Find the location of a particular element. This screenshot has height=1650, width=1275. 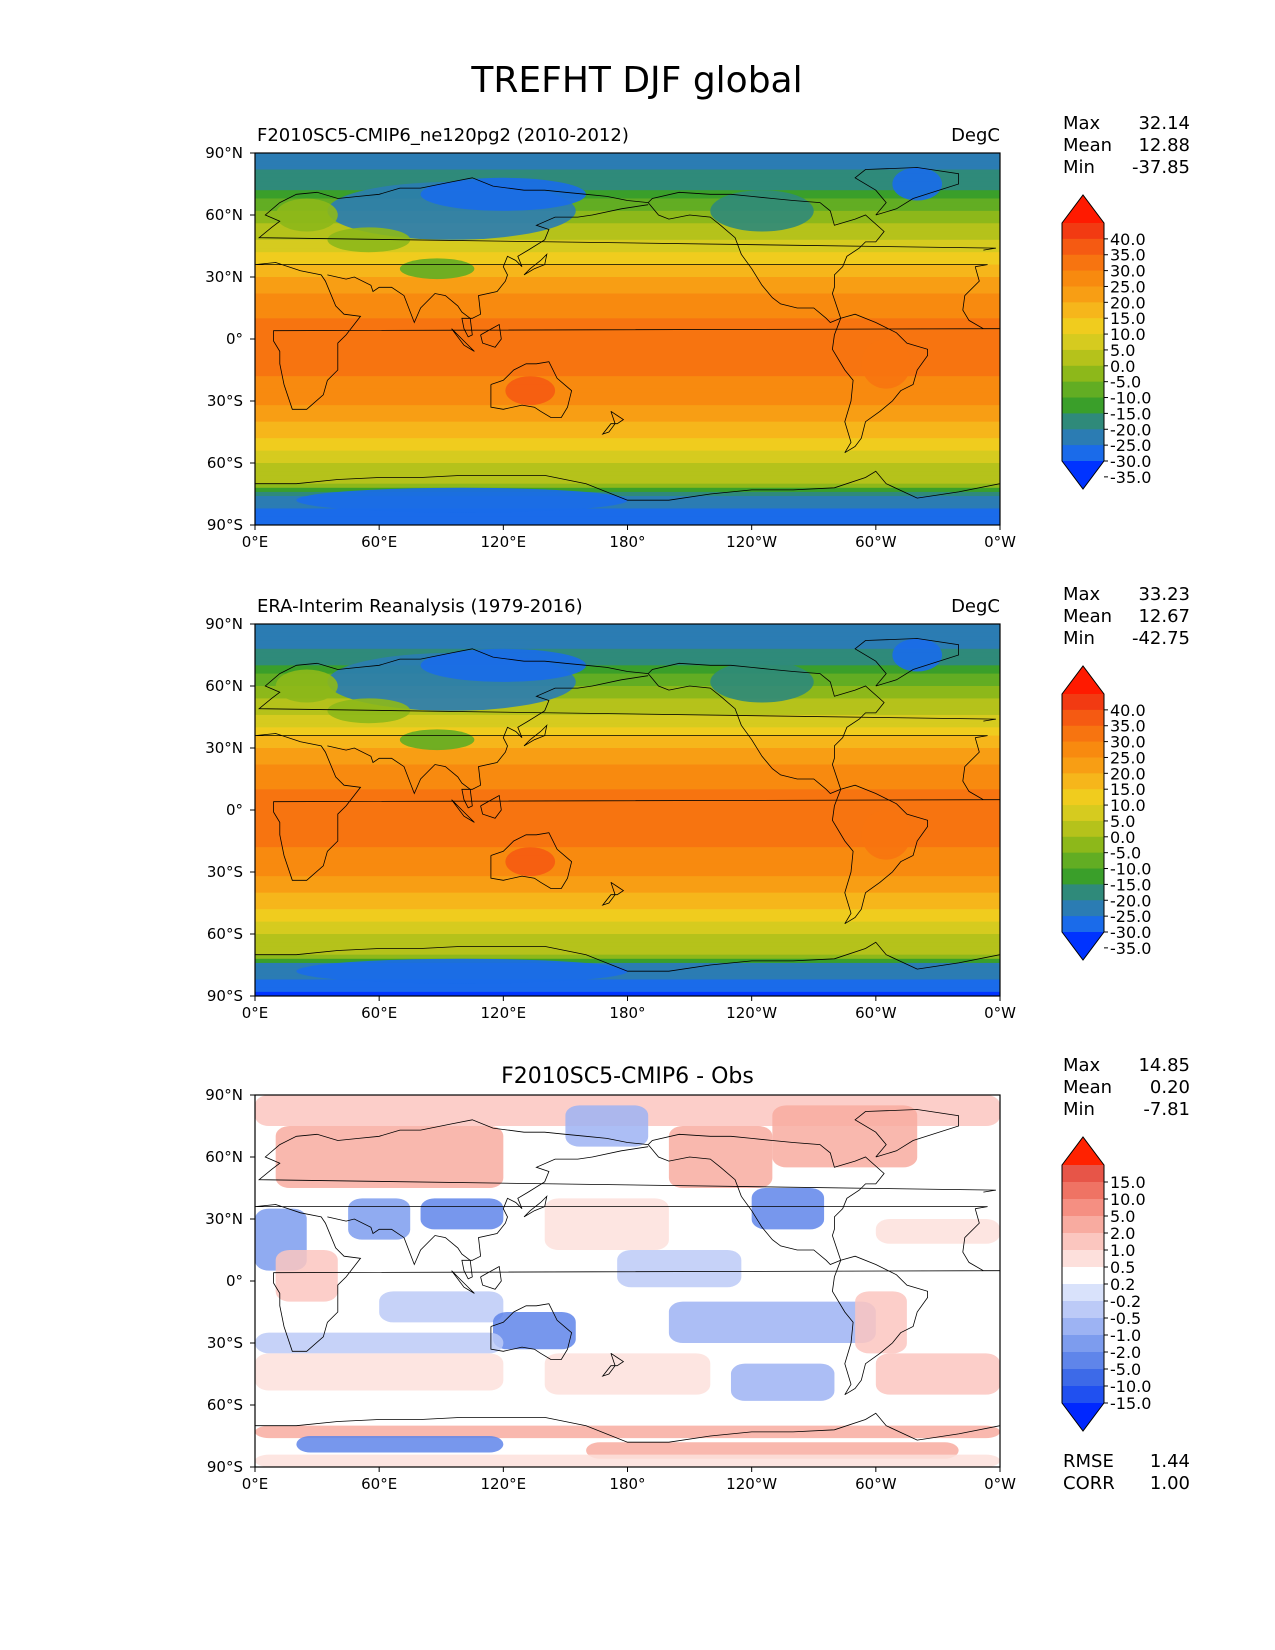

colorbar-extend-max is located at coordinates (1083, 1151).